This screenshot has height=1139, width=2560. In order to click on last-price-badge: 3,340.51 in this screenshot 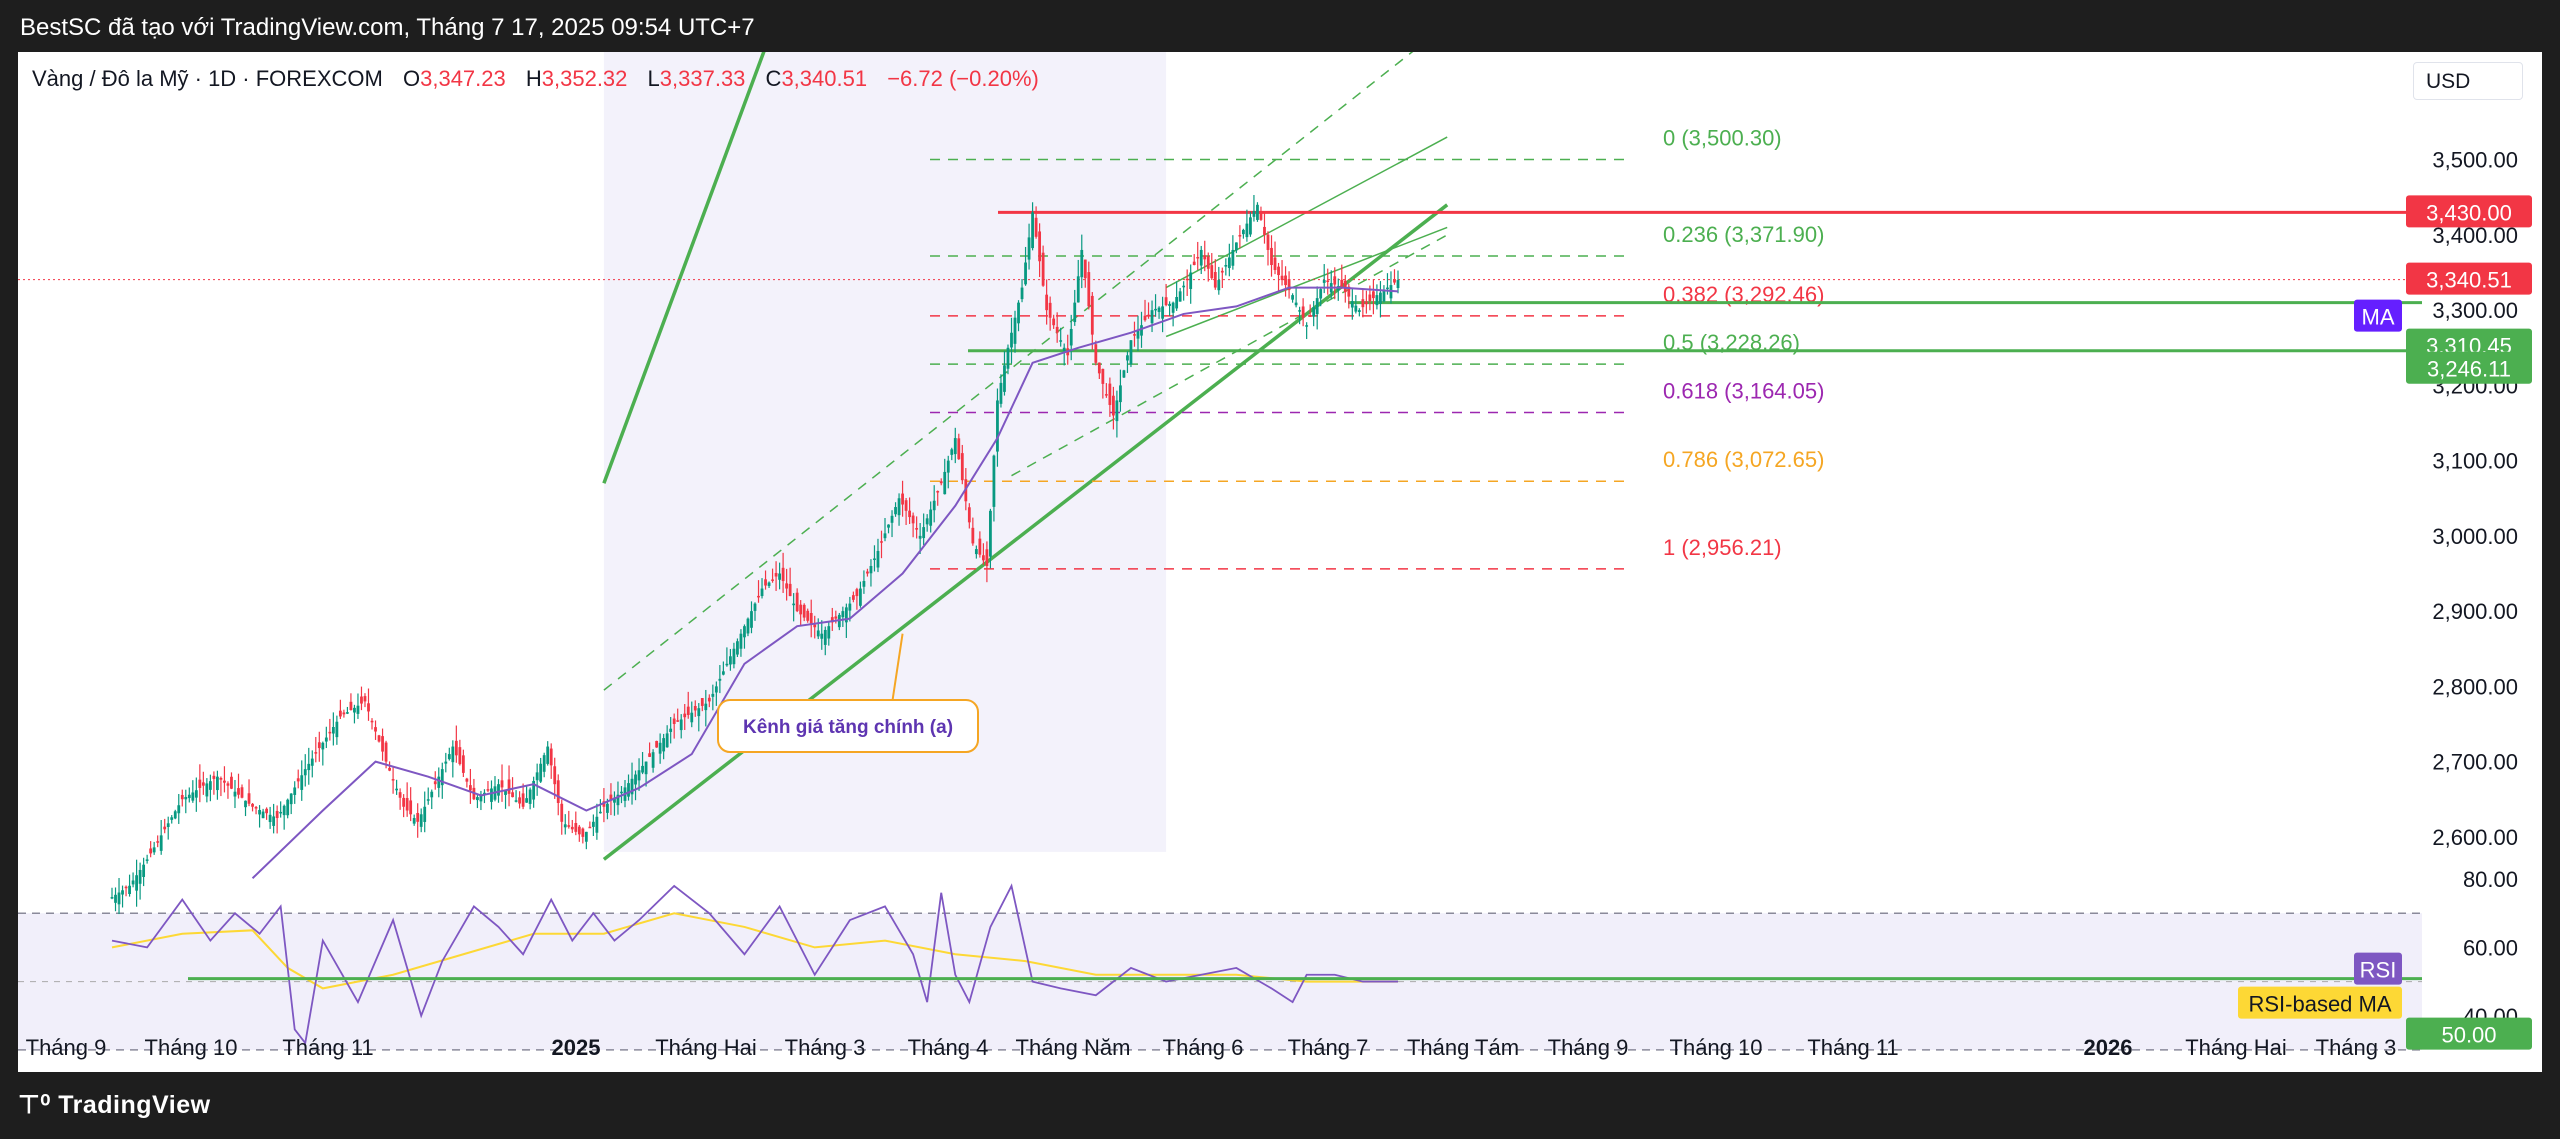, I will do `click(2469, 280)`.